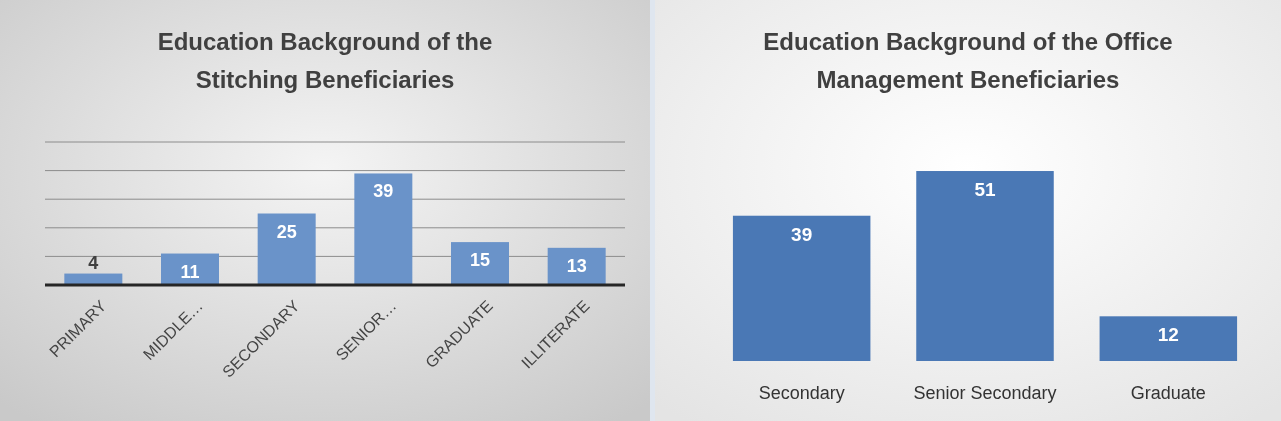 Image resolution: width=1281 pixels, height=421 pixels. What do you see at coordinates (325, 60) in the screenshot?
I see `chart-title: Education Background of the Stitching Beneficiaries` at bounding box center [325, 60].